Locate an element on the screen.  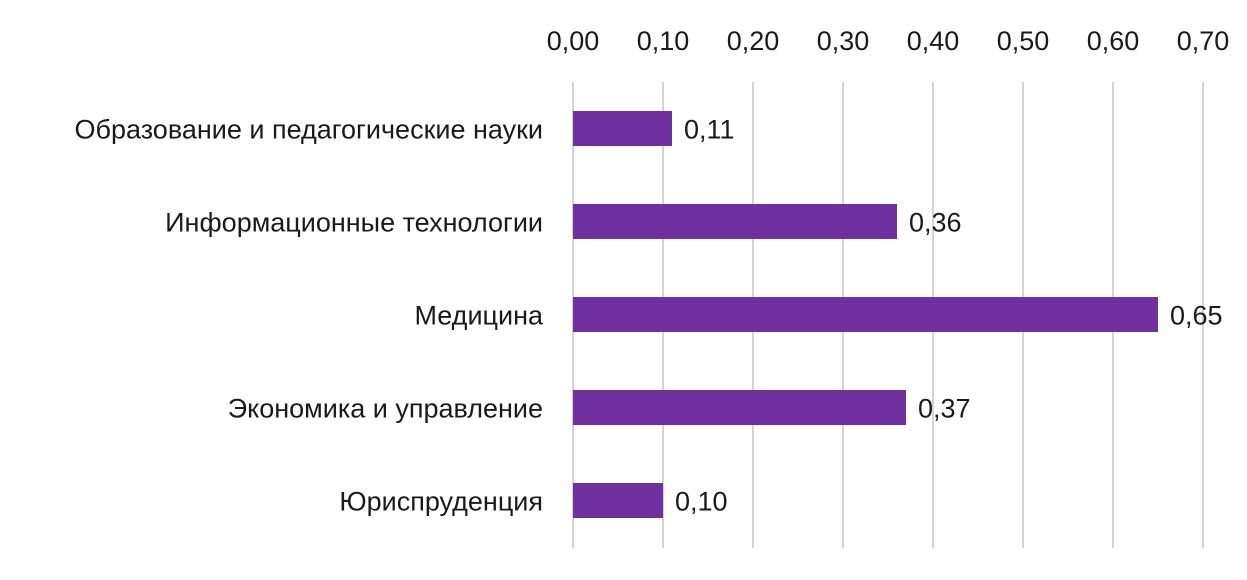
x-axis-ticks: 0,00 0,10 0,20 0,30 0,40 0,50 0,60 0,70 is located at coordinates (888, 41).